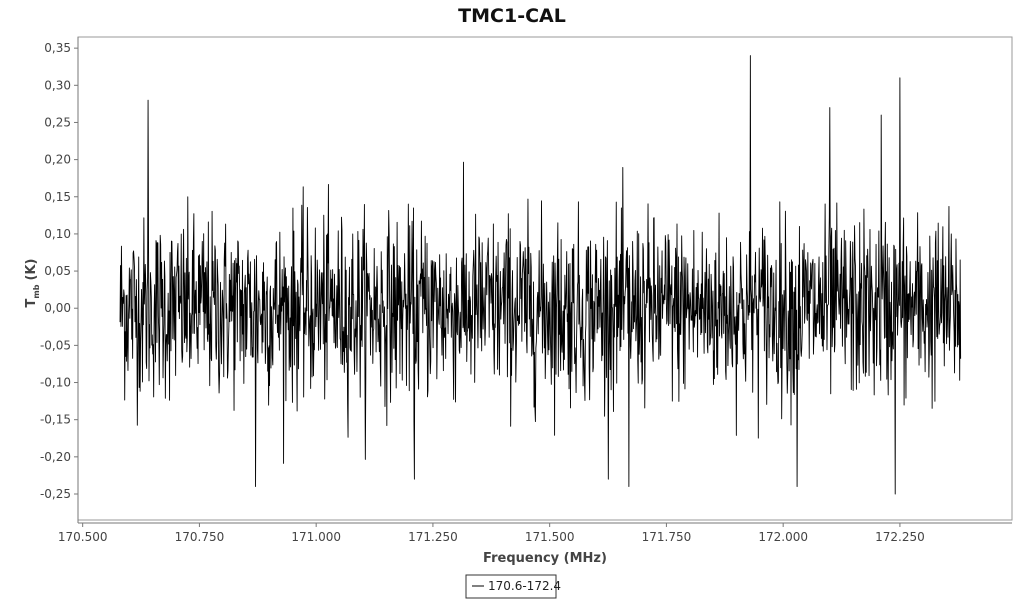 The height and width of the screenshot is (600, 1024). I want to click on y-tick-label: 0,10, so click(57, 234).